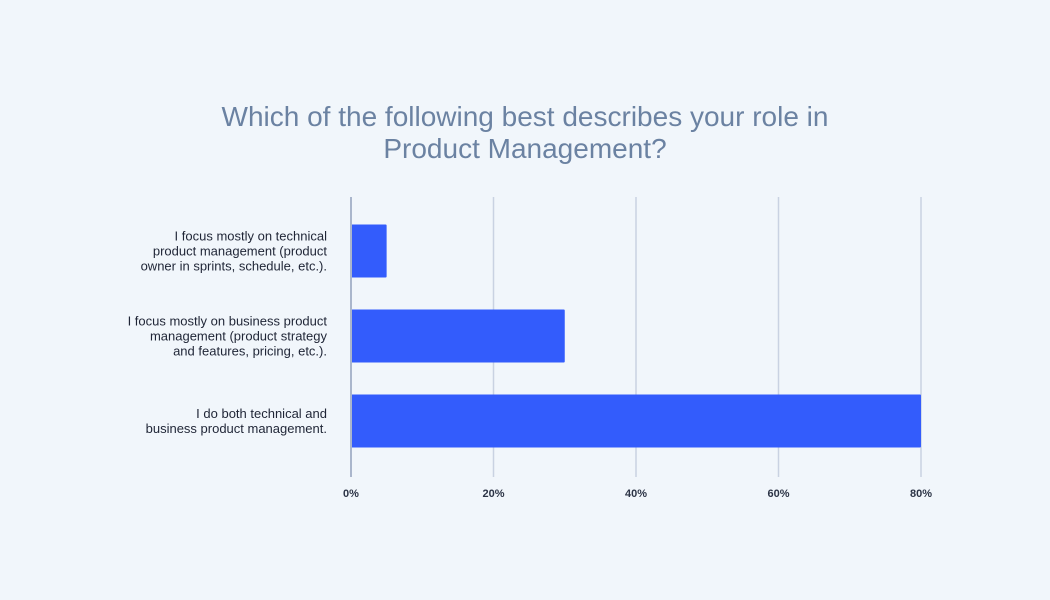 The height and width of the screenshot is (600, 1050). I want to click on x-tick-labels: 0% 20% 40% 60% 80%, so click(637, 494).